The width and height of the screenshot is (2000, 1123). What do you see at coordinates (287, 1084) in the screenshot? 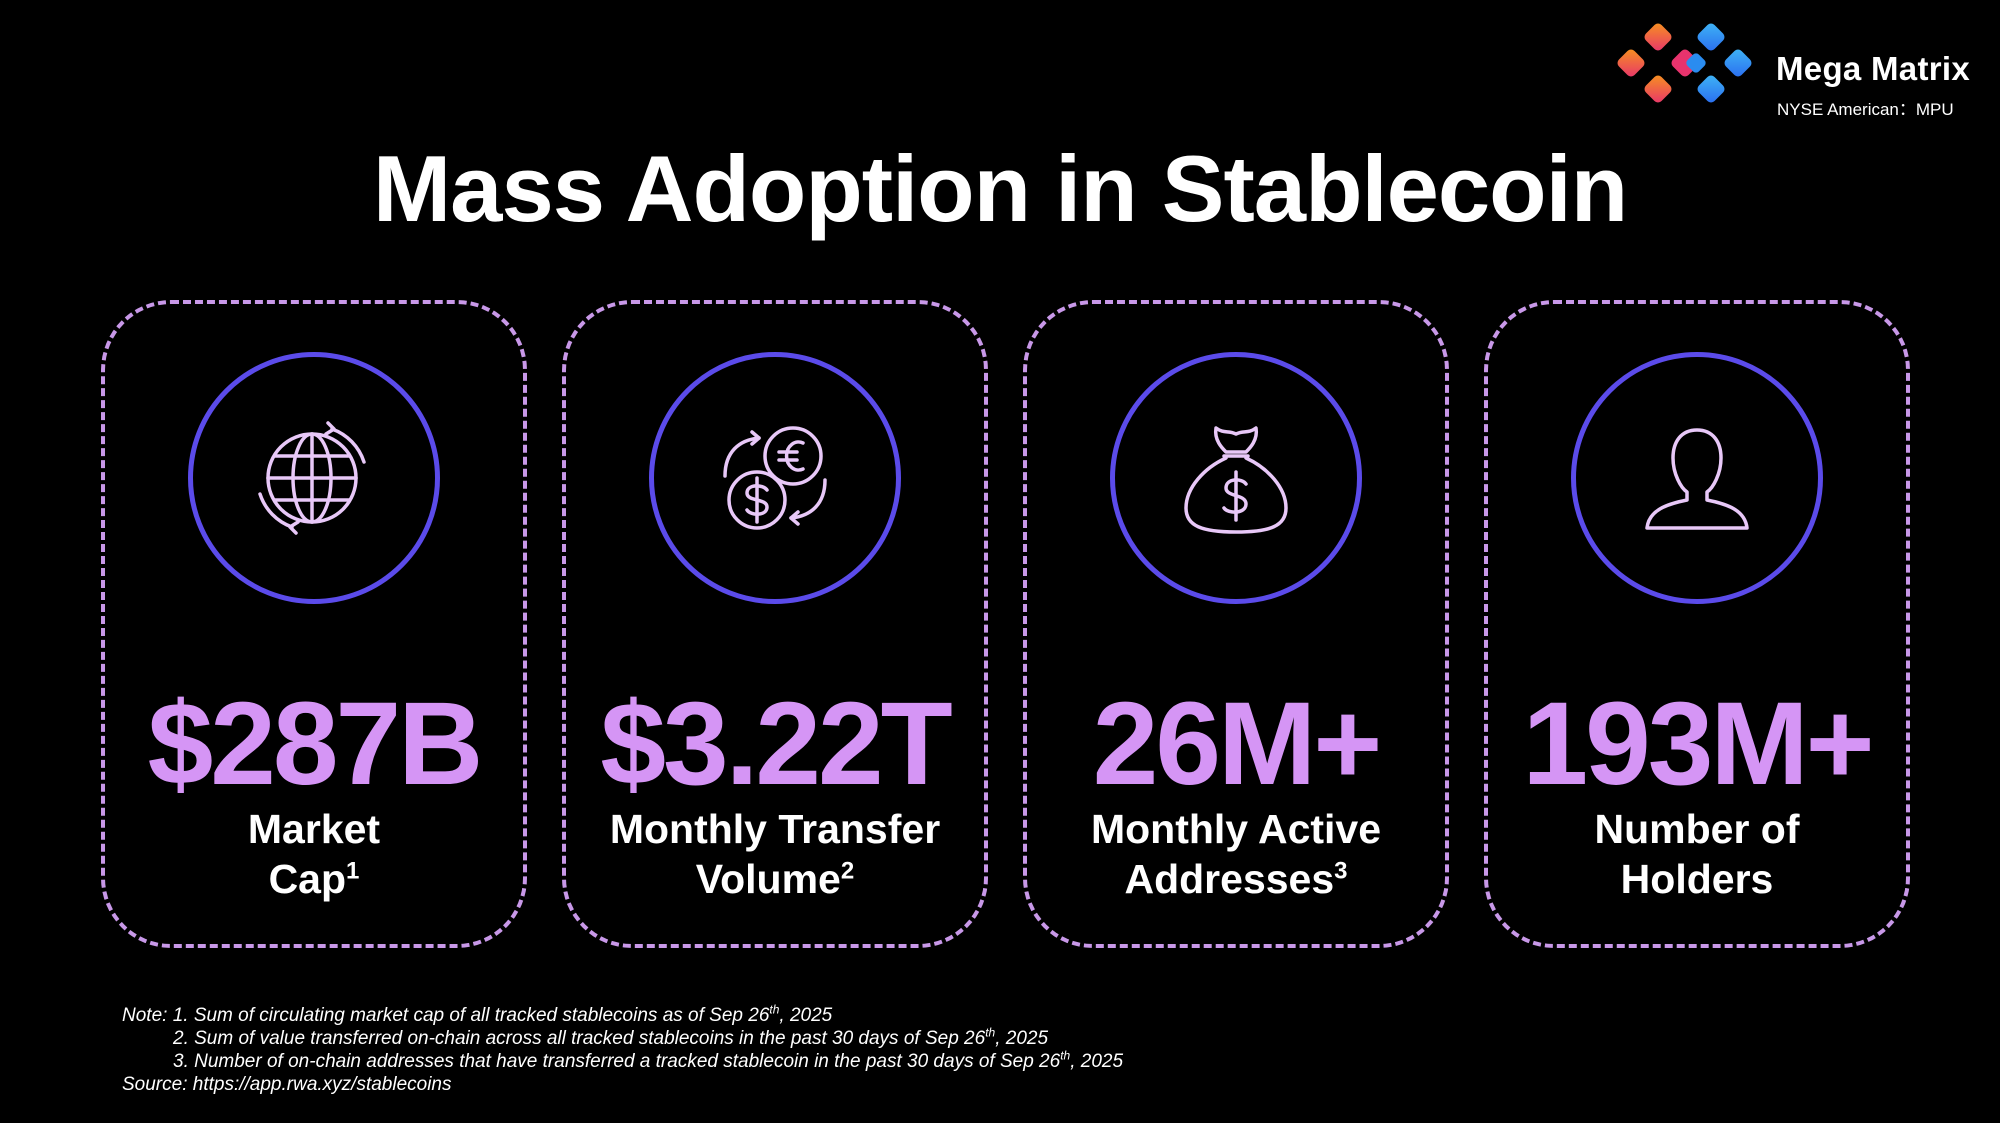
I see `source-line: Source: https://app.rwa.xyz/stablecoins` at bounding box center [287, 1084].